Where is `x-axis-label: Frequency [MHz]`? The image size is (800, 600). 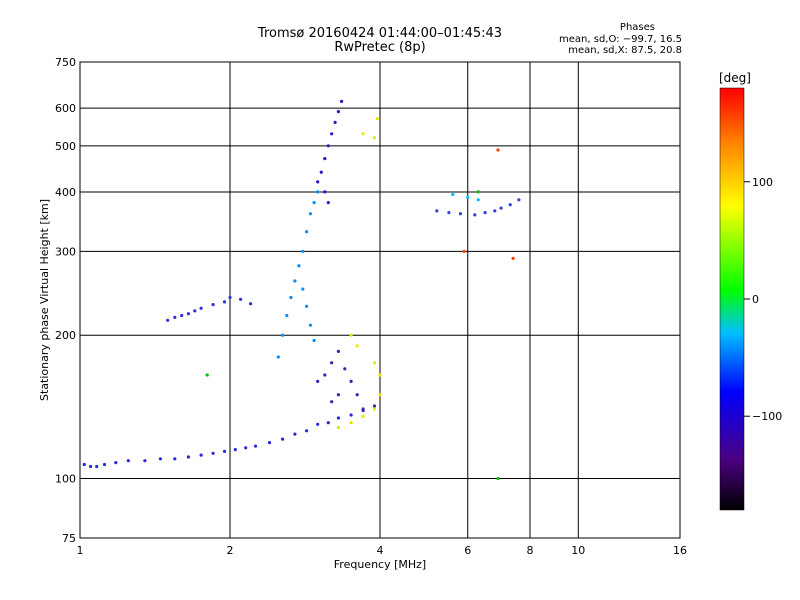 x-axis-label: Frequency [MHz] is located at coordinates (380, 564).